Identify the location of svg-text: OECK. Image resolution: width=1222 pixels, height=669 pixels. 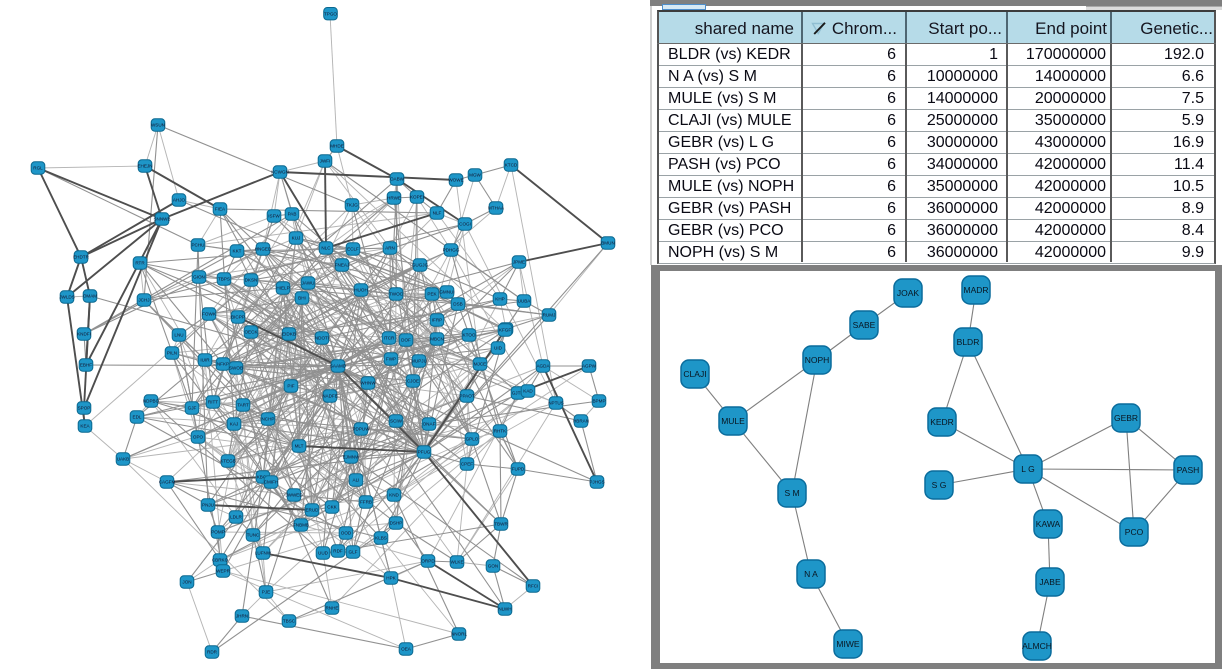
(251, 332).